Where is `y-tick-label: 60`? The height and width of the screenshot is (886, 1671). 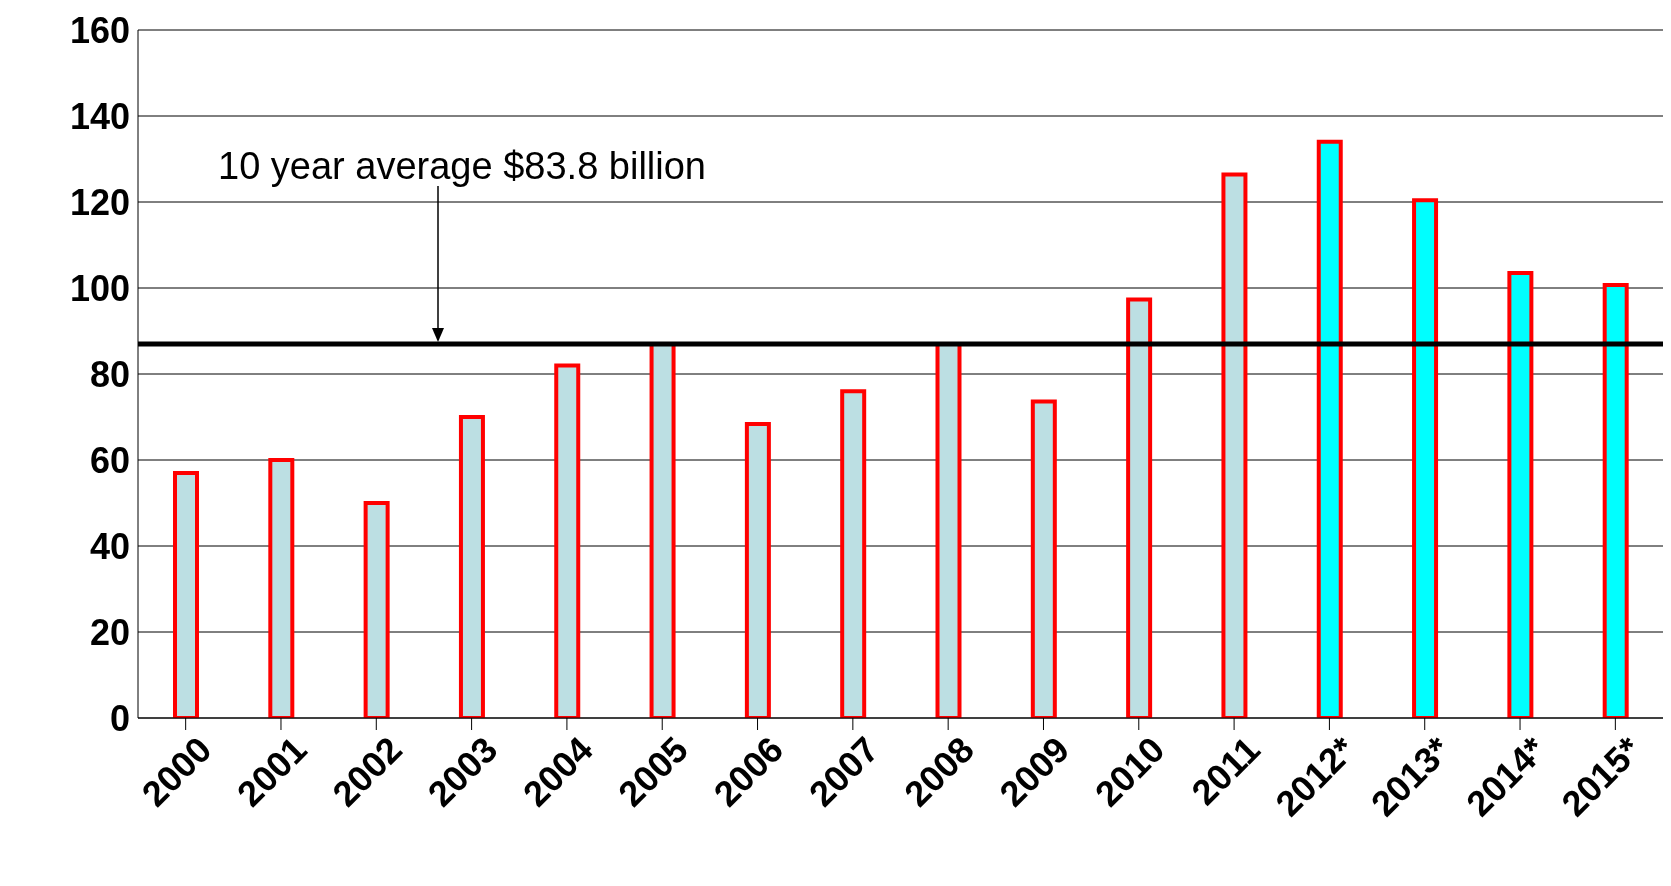
y-tick-label: 60 is located at coordinates (109, 460).